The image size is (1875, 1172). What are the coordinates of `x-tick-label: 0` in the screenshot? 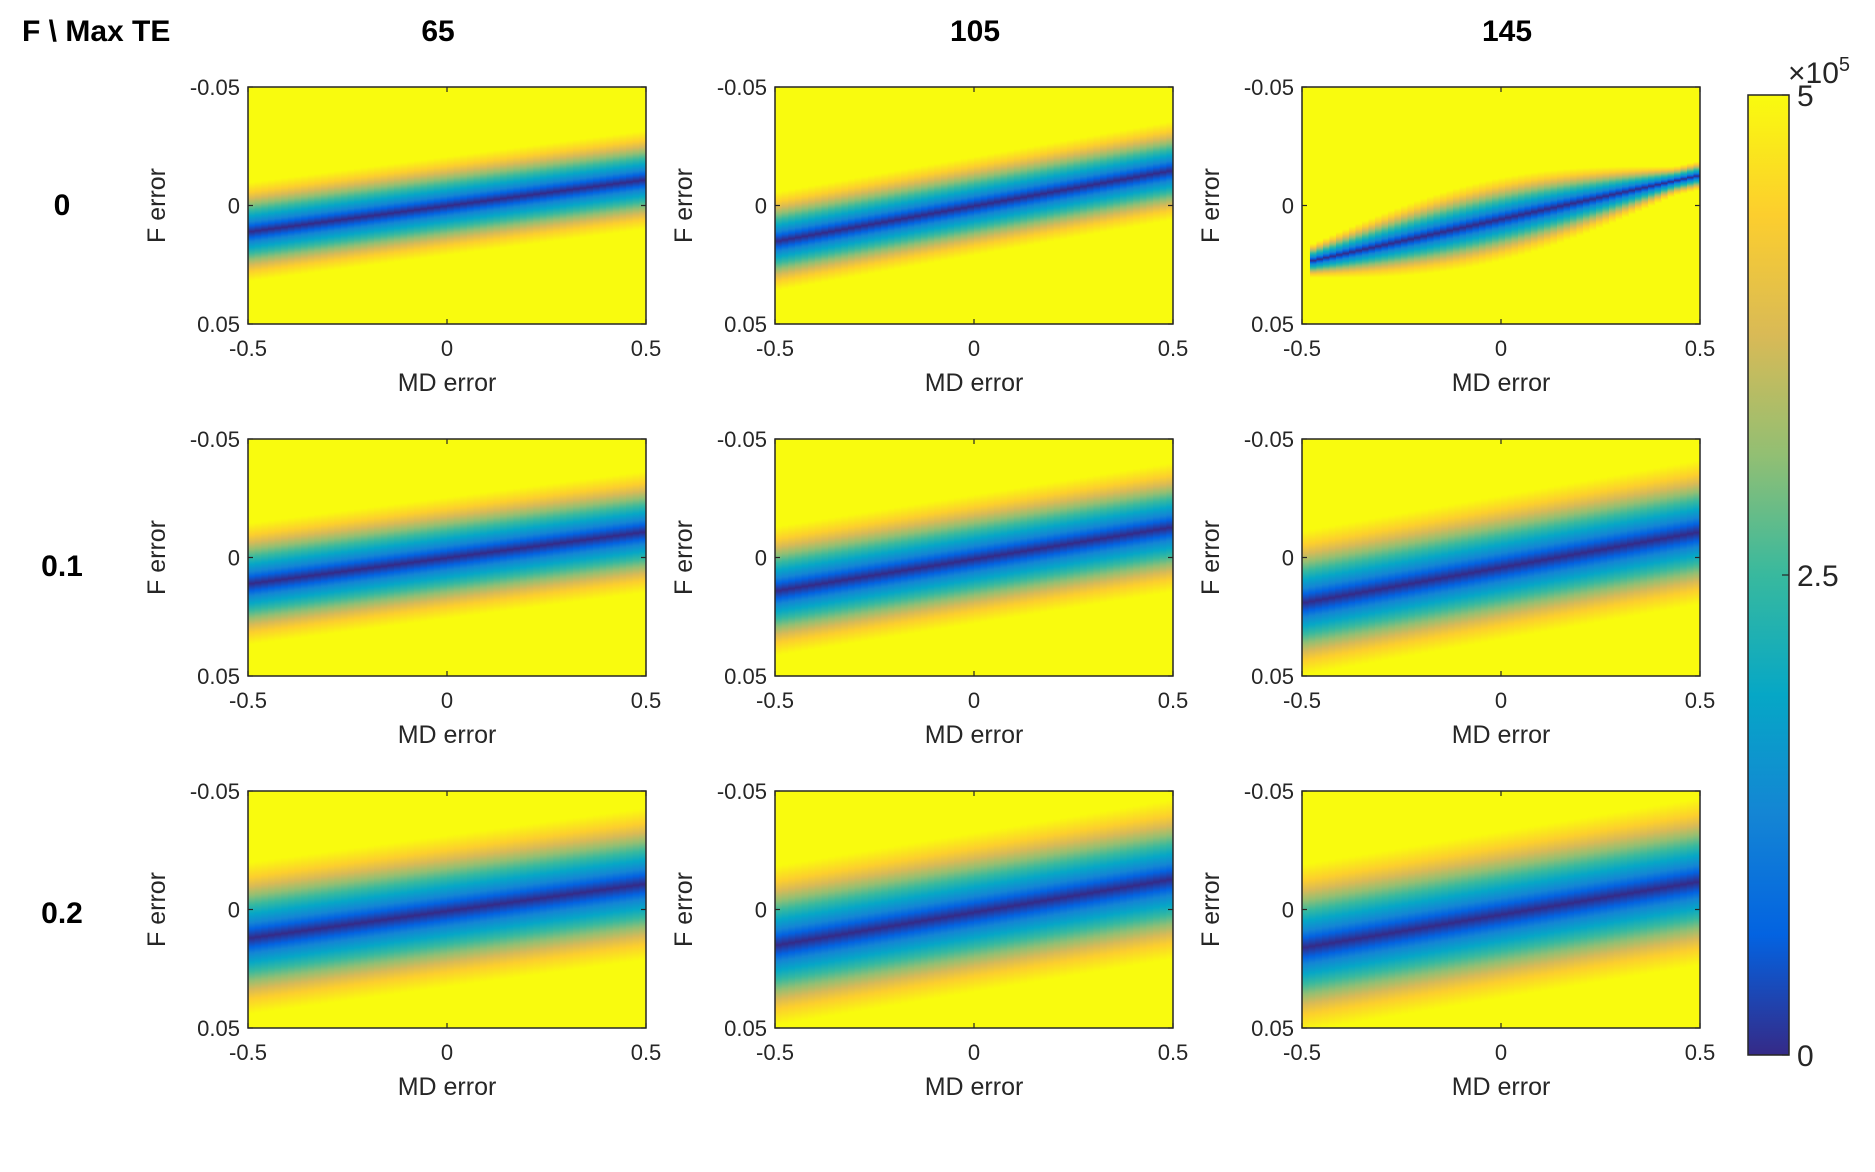 It's located at (974, 1052).